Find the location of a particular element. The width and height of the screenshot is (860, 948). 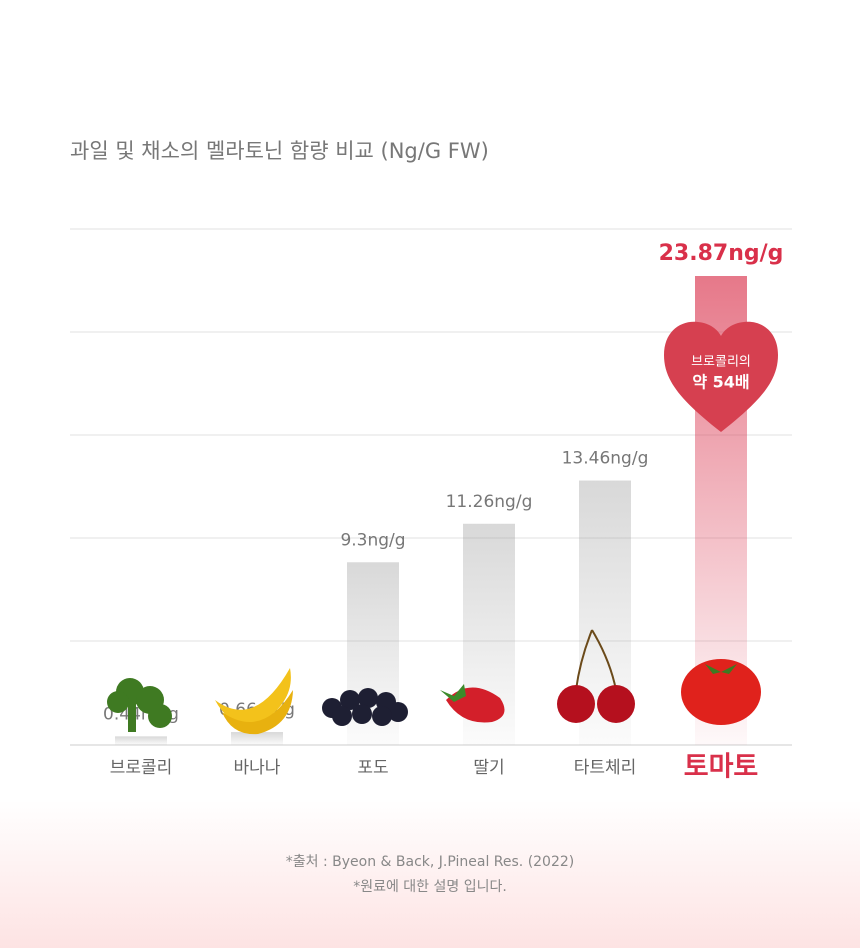

annotation-line: 약 54배 is located at coordinates (720, 382).